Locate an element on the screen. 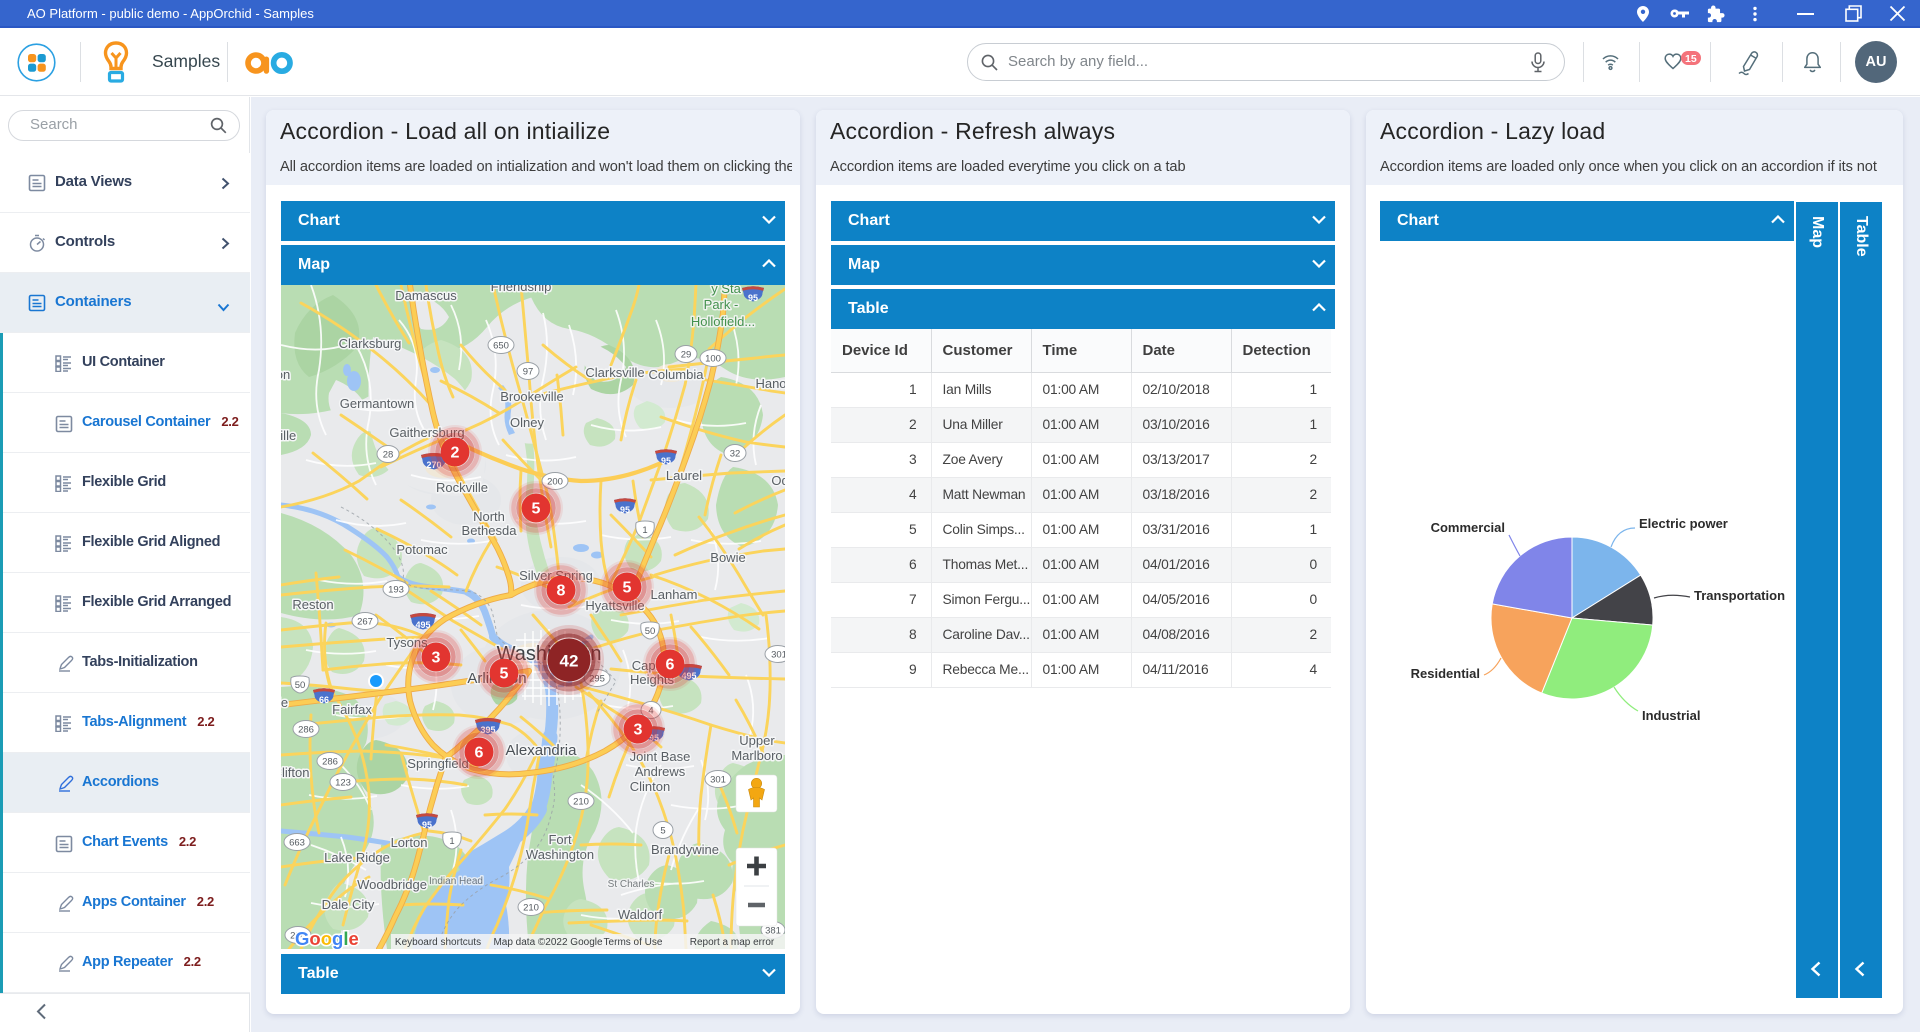  svg-text: 2 is located at coordinates (455, 453).